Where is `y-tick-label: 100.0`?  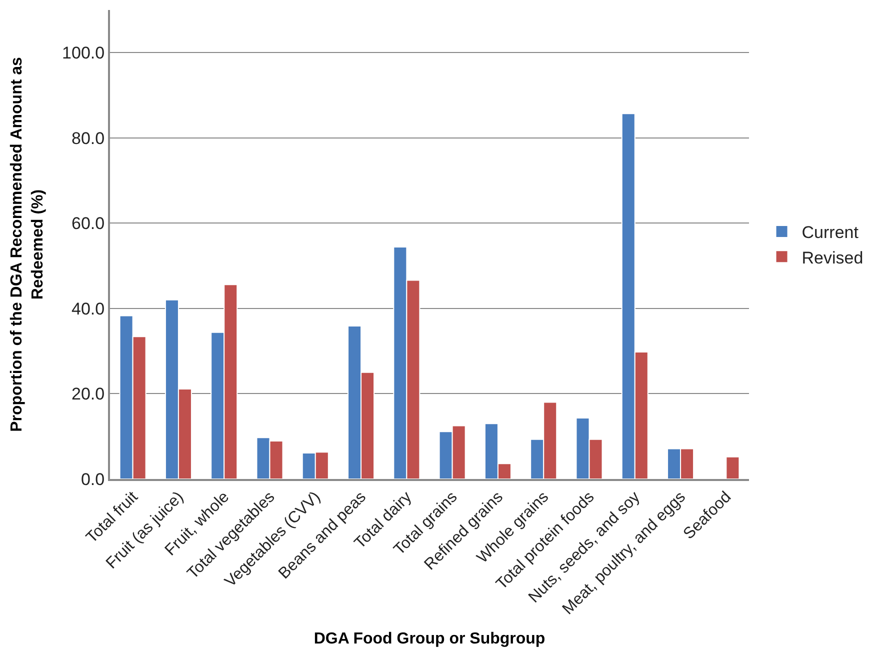
y-tick-label: 100.0 is located at coordinates (83, 53).